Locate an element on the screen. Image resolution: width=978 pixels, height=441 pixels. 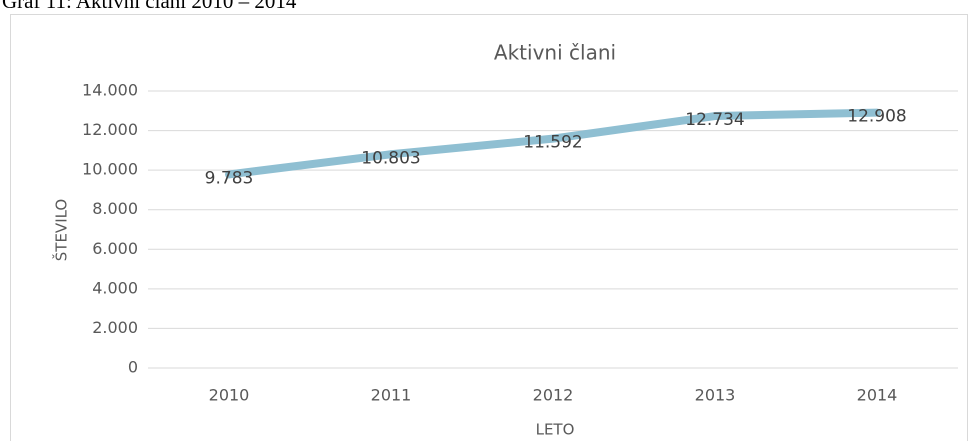
x-tick-label: 2014 is located at coordinates (877, 395).